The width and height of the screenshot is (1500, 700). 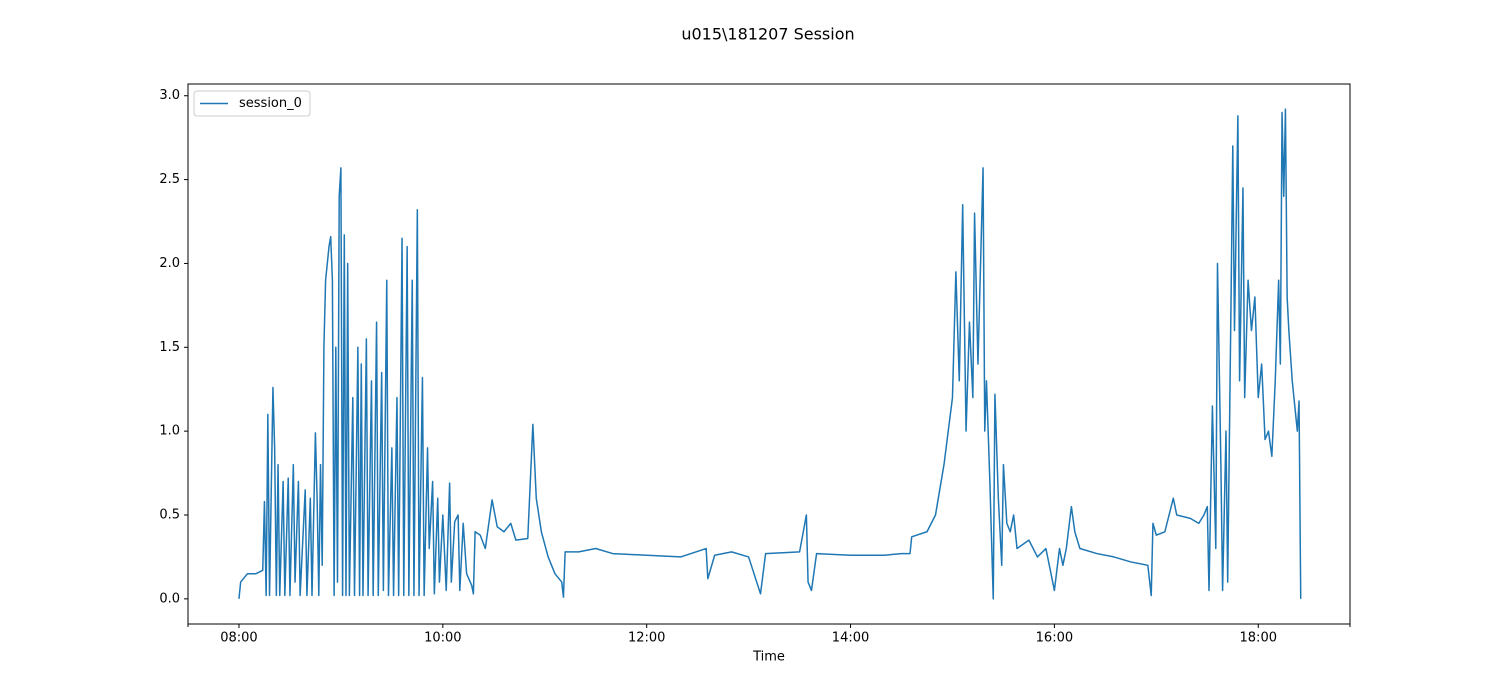 What do you see at coordinates (270, 103) in the screenshot?
I see `legend-label: session_0` at bounding box center [270, 103].